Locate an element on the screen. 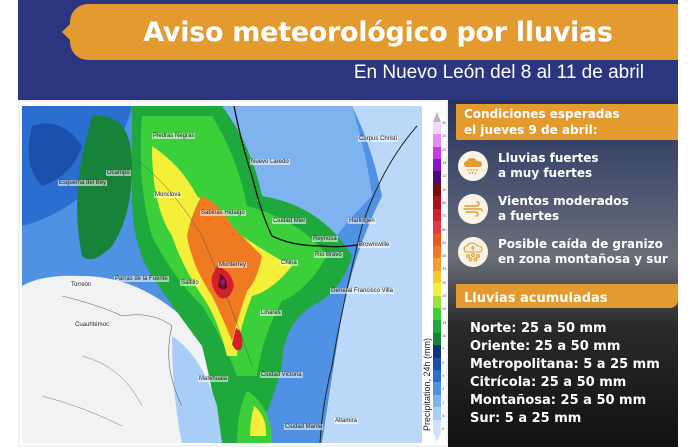 The width and height of the screenshot is (696, 447). accumulated-heading-banner: Lluvias acumuladas is located at coordinates (567, 296).